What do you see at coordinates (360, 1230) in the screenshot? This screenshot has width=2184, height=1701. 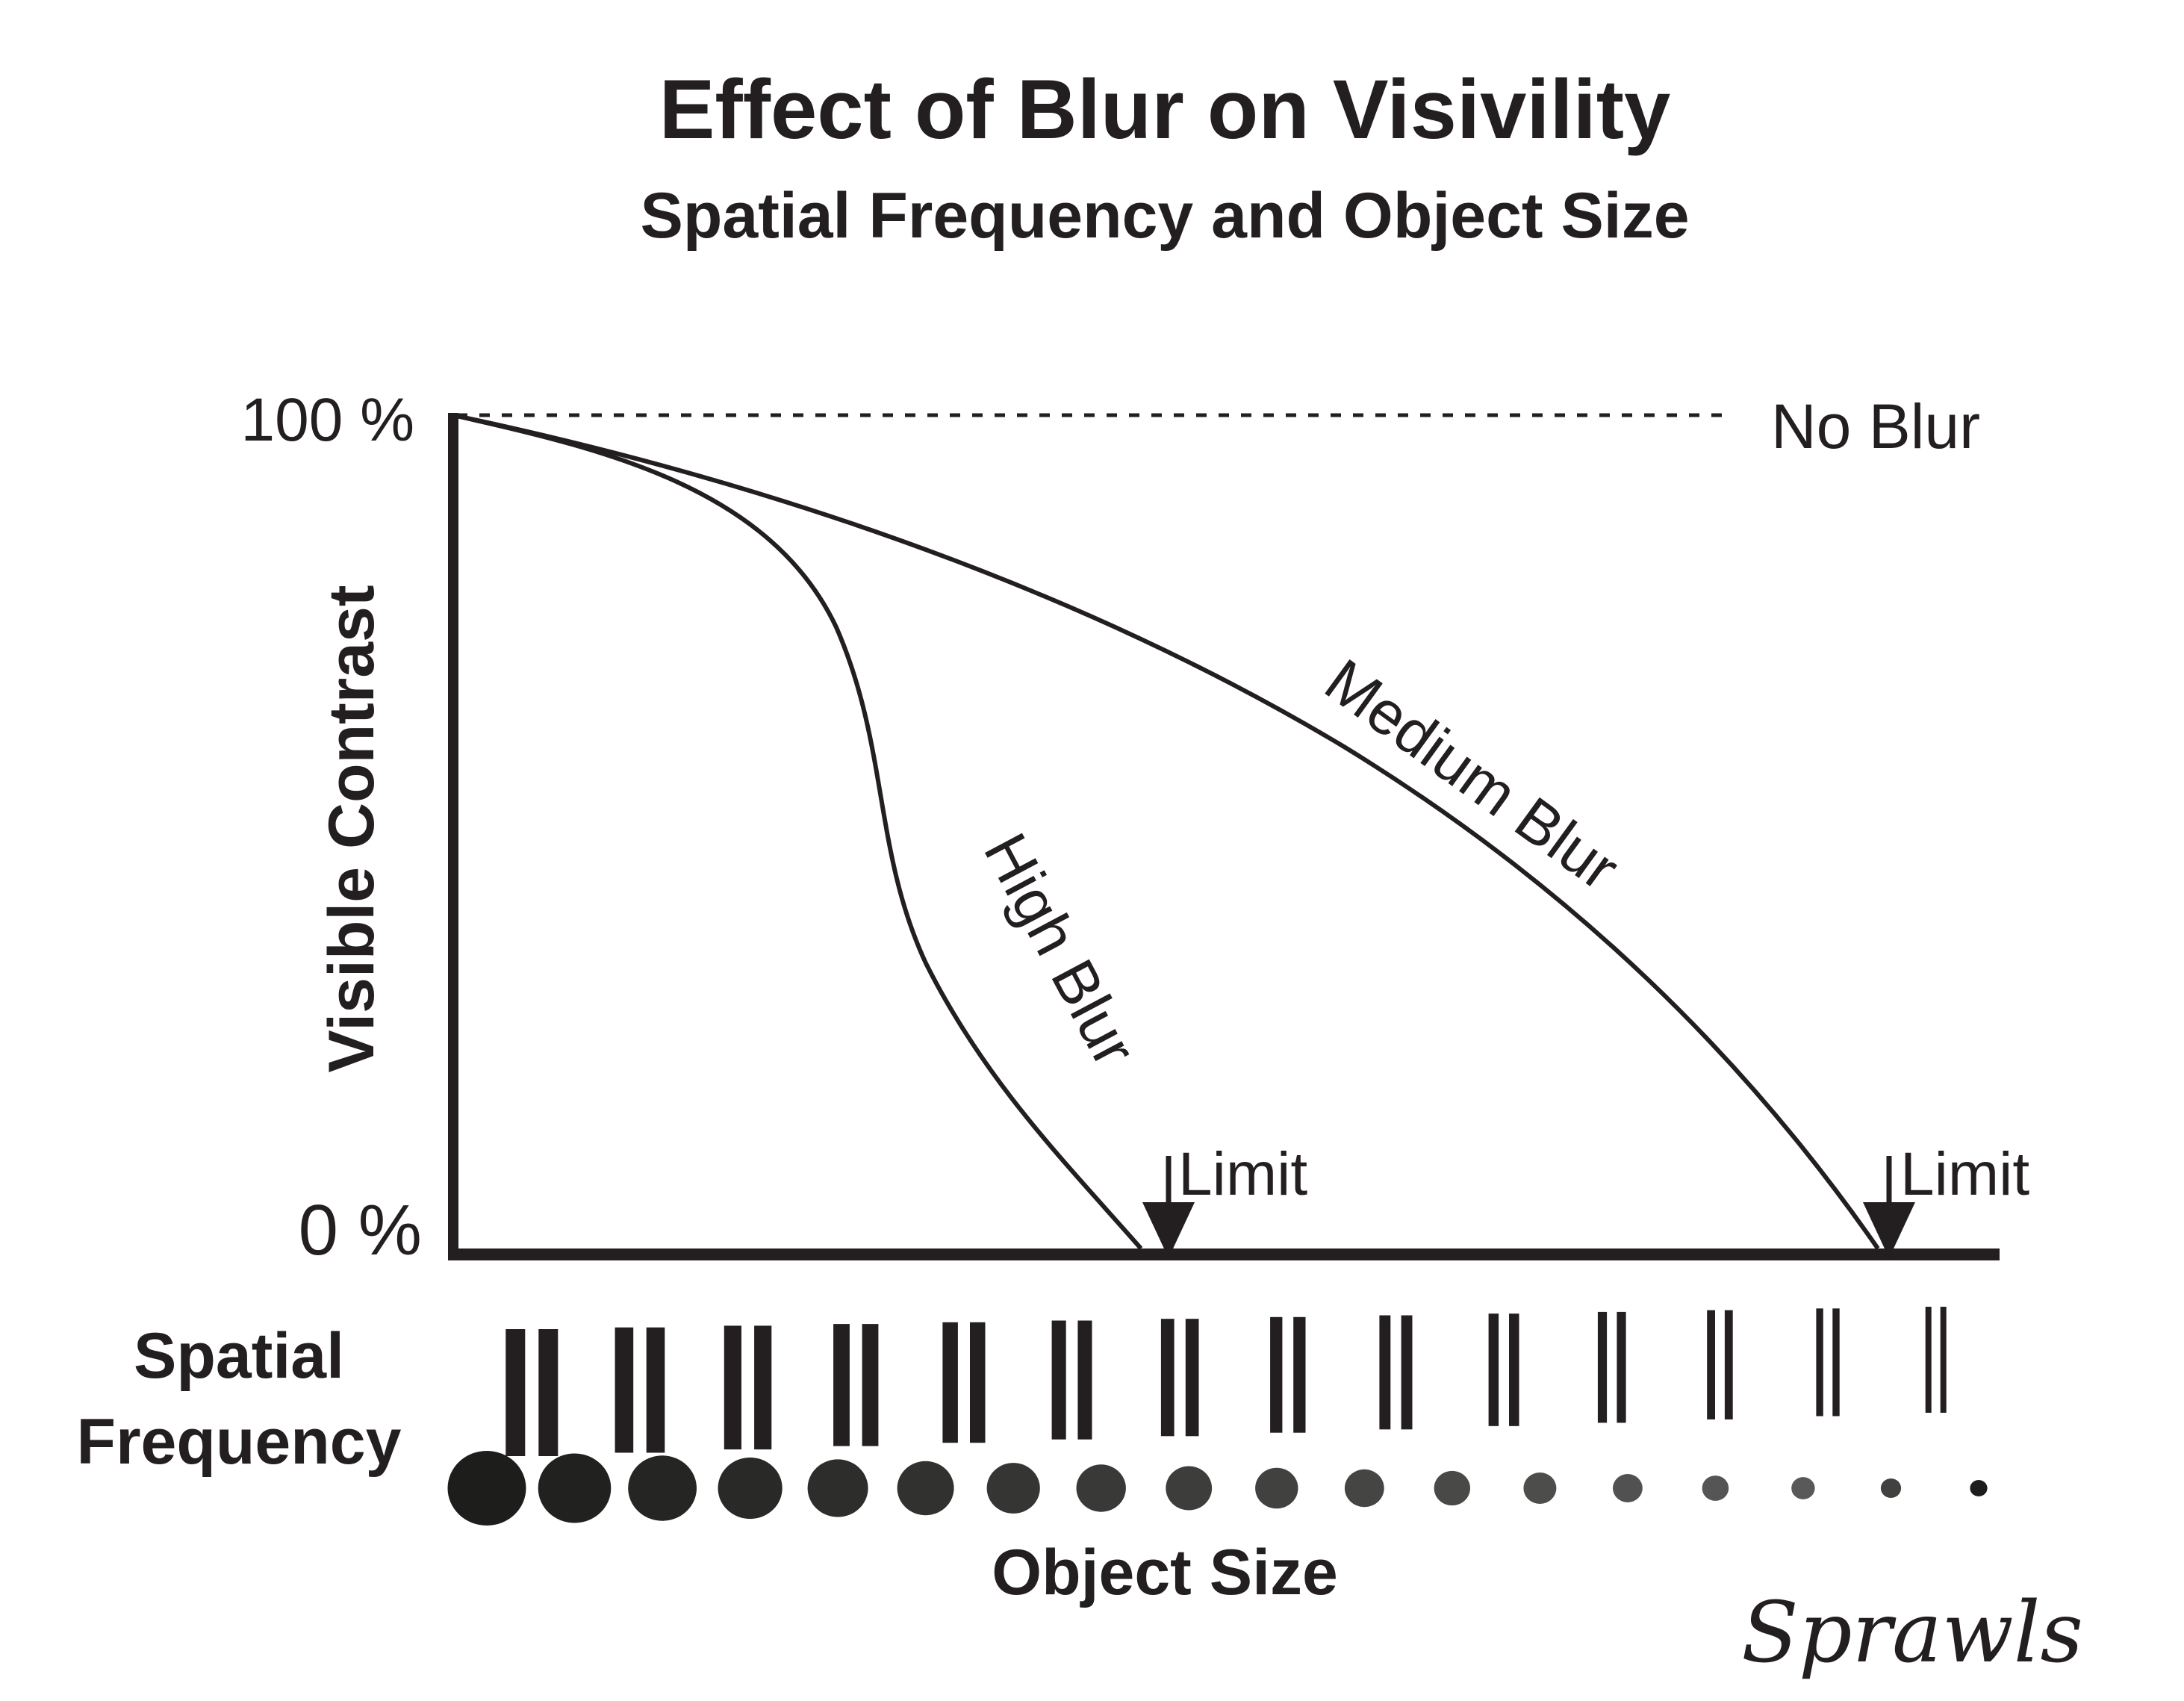 I see `y-bottom-label: 0 %` at bounding box center [360, 1230].